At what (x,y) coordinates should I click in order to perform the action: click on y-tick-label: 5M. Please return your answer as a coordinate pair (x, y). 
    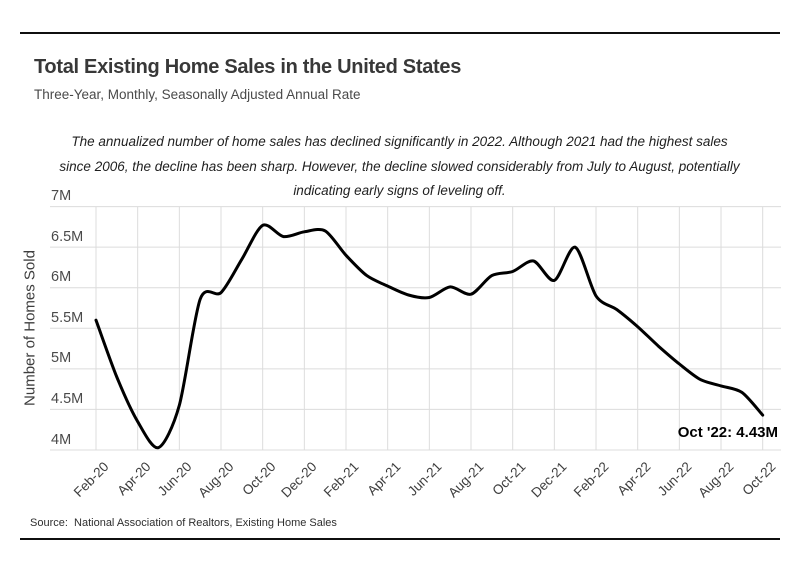
    Looking at the image, I should click on (61, 358).